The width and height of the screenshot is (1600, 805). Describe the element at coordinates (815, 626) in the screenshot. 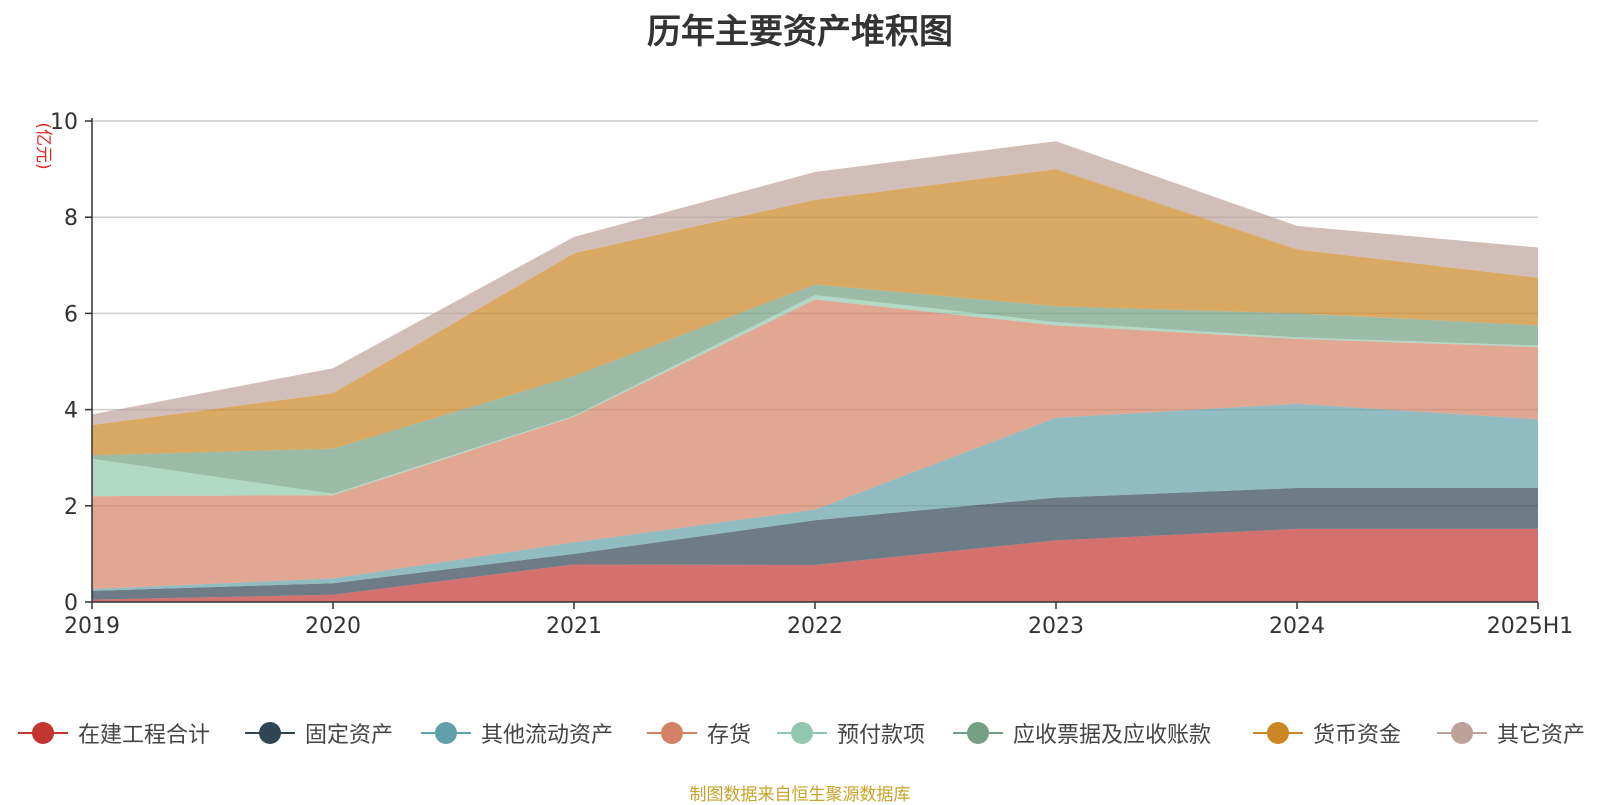

I see `x-tick-label: 2022` at that location.